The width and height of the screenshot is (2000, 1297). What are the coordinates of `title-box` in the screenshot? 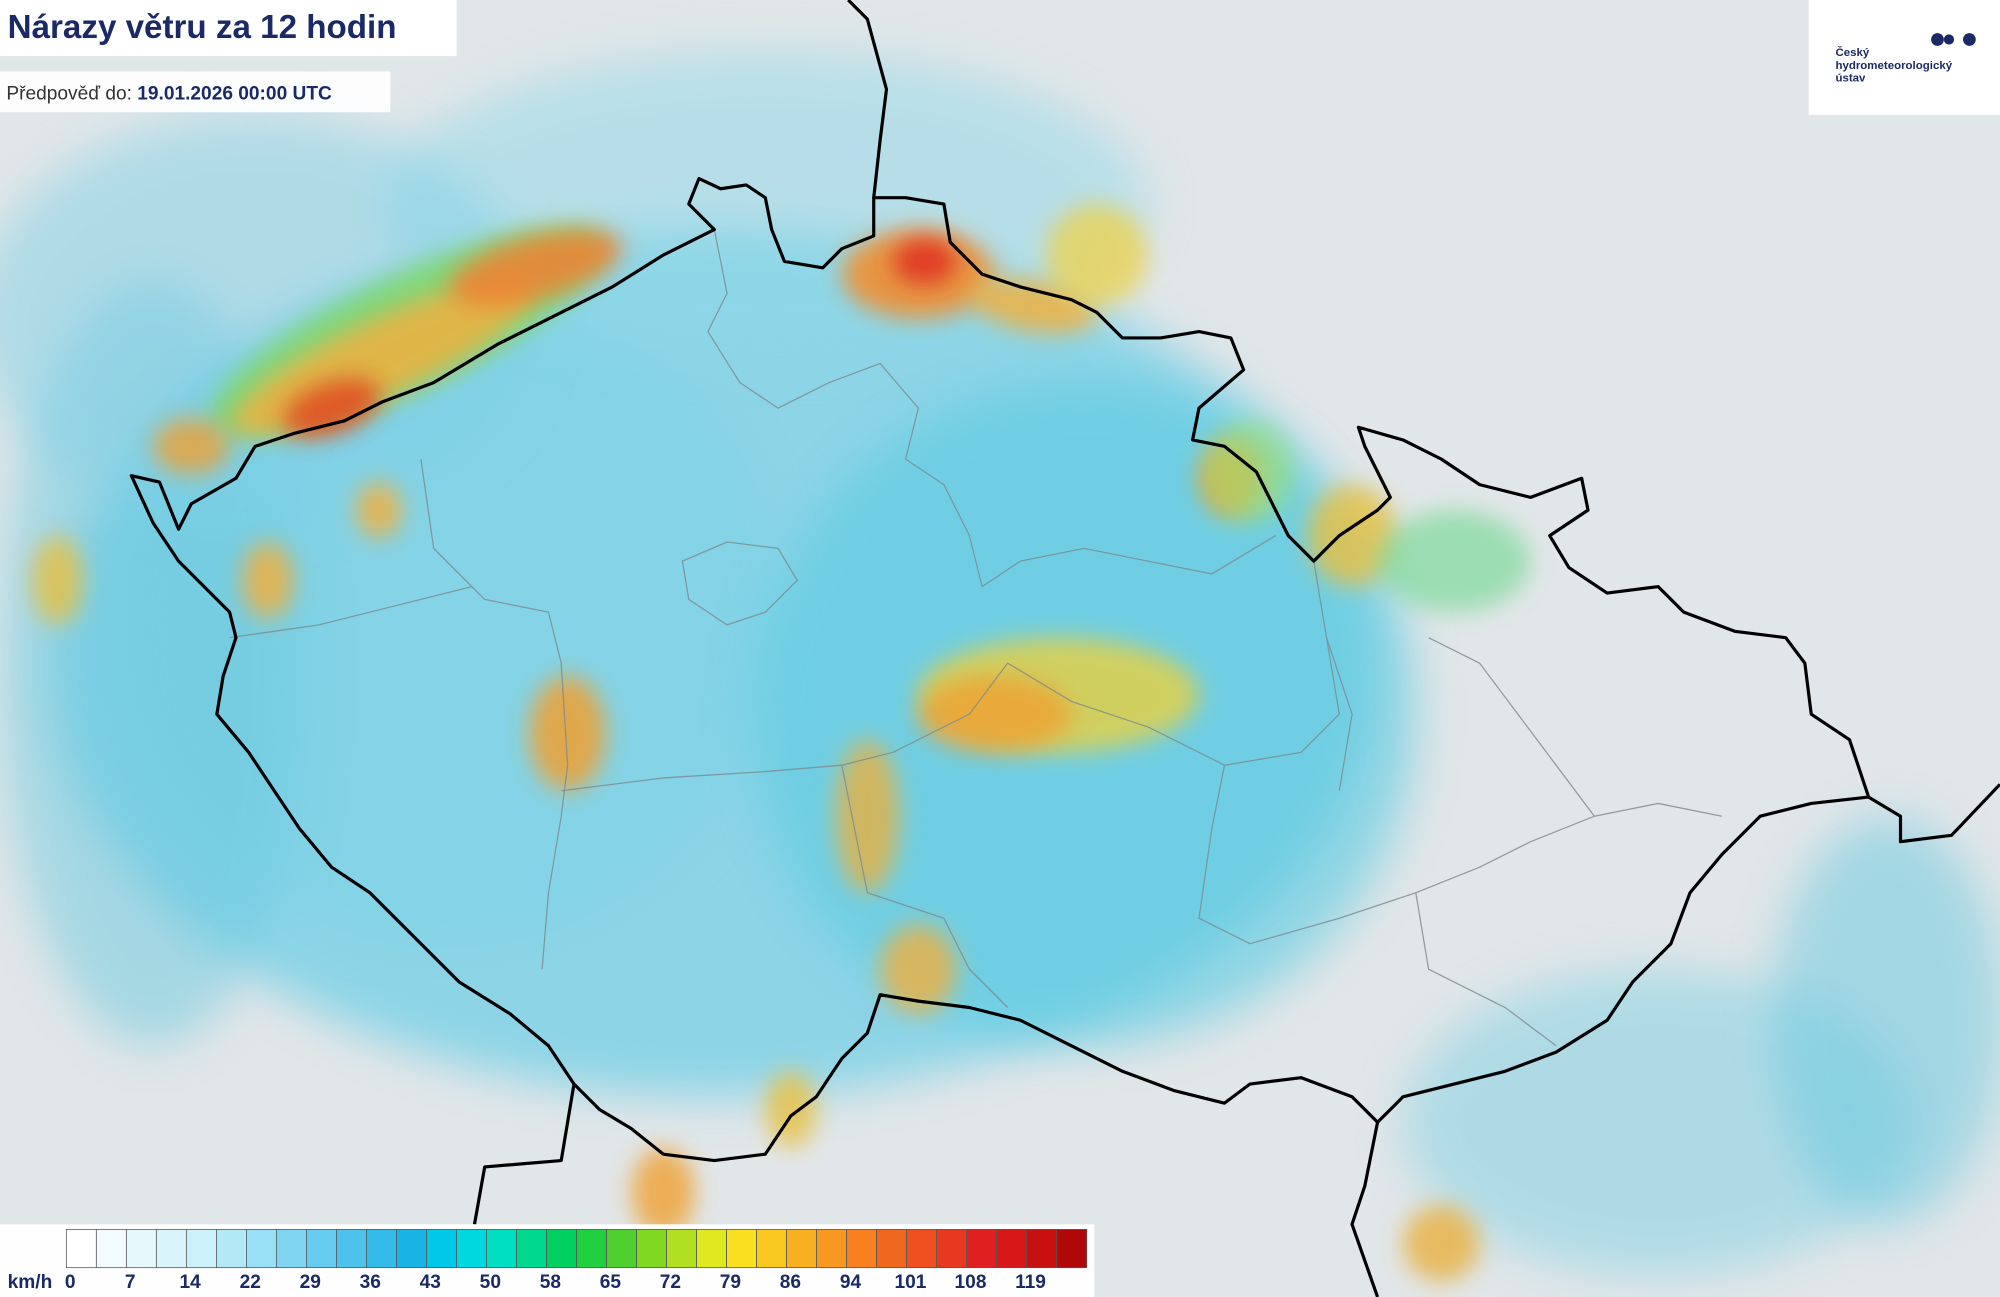 It's located at (228, 28).